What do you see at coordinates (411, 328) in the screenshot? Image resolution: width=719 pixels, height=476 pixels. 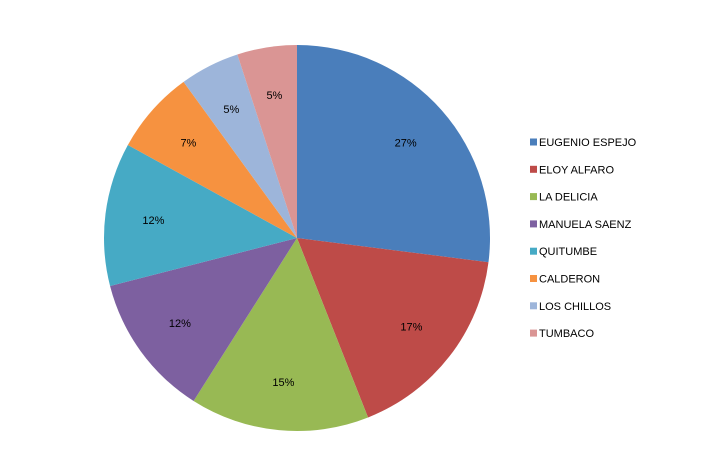 I see `data-label-eloy-alfaro: 17%` at bounding box center [411, 328].